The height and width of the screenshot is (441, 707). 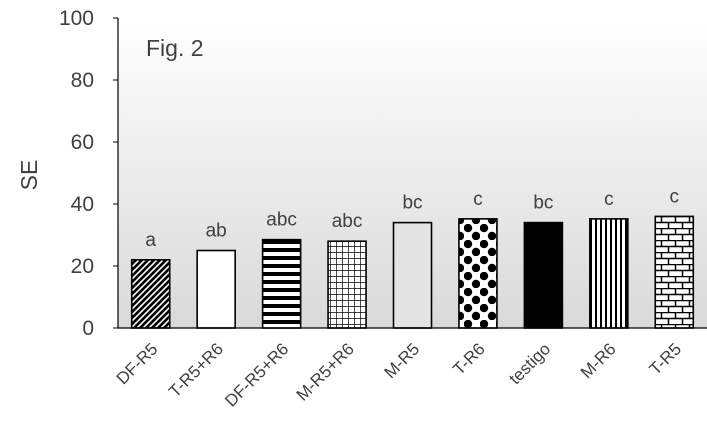 I want to click on y-tick-label: 40, so click(x=82, y=204).